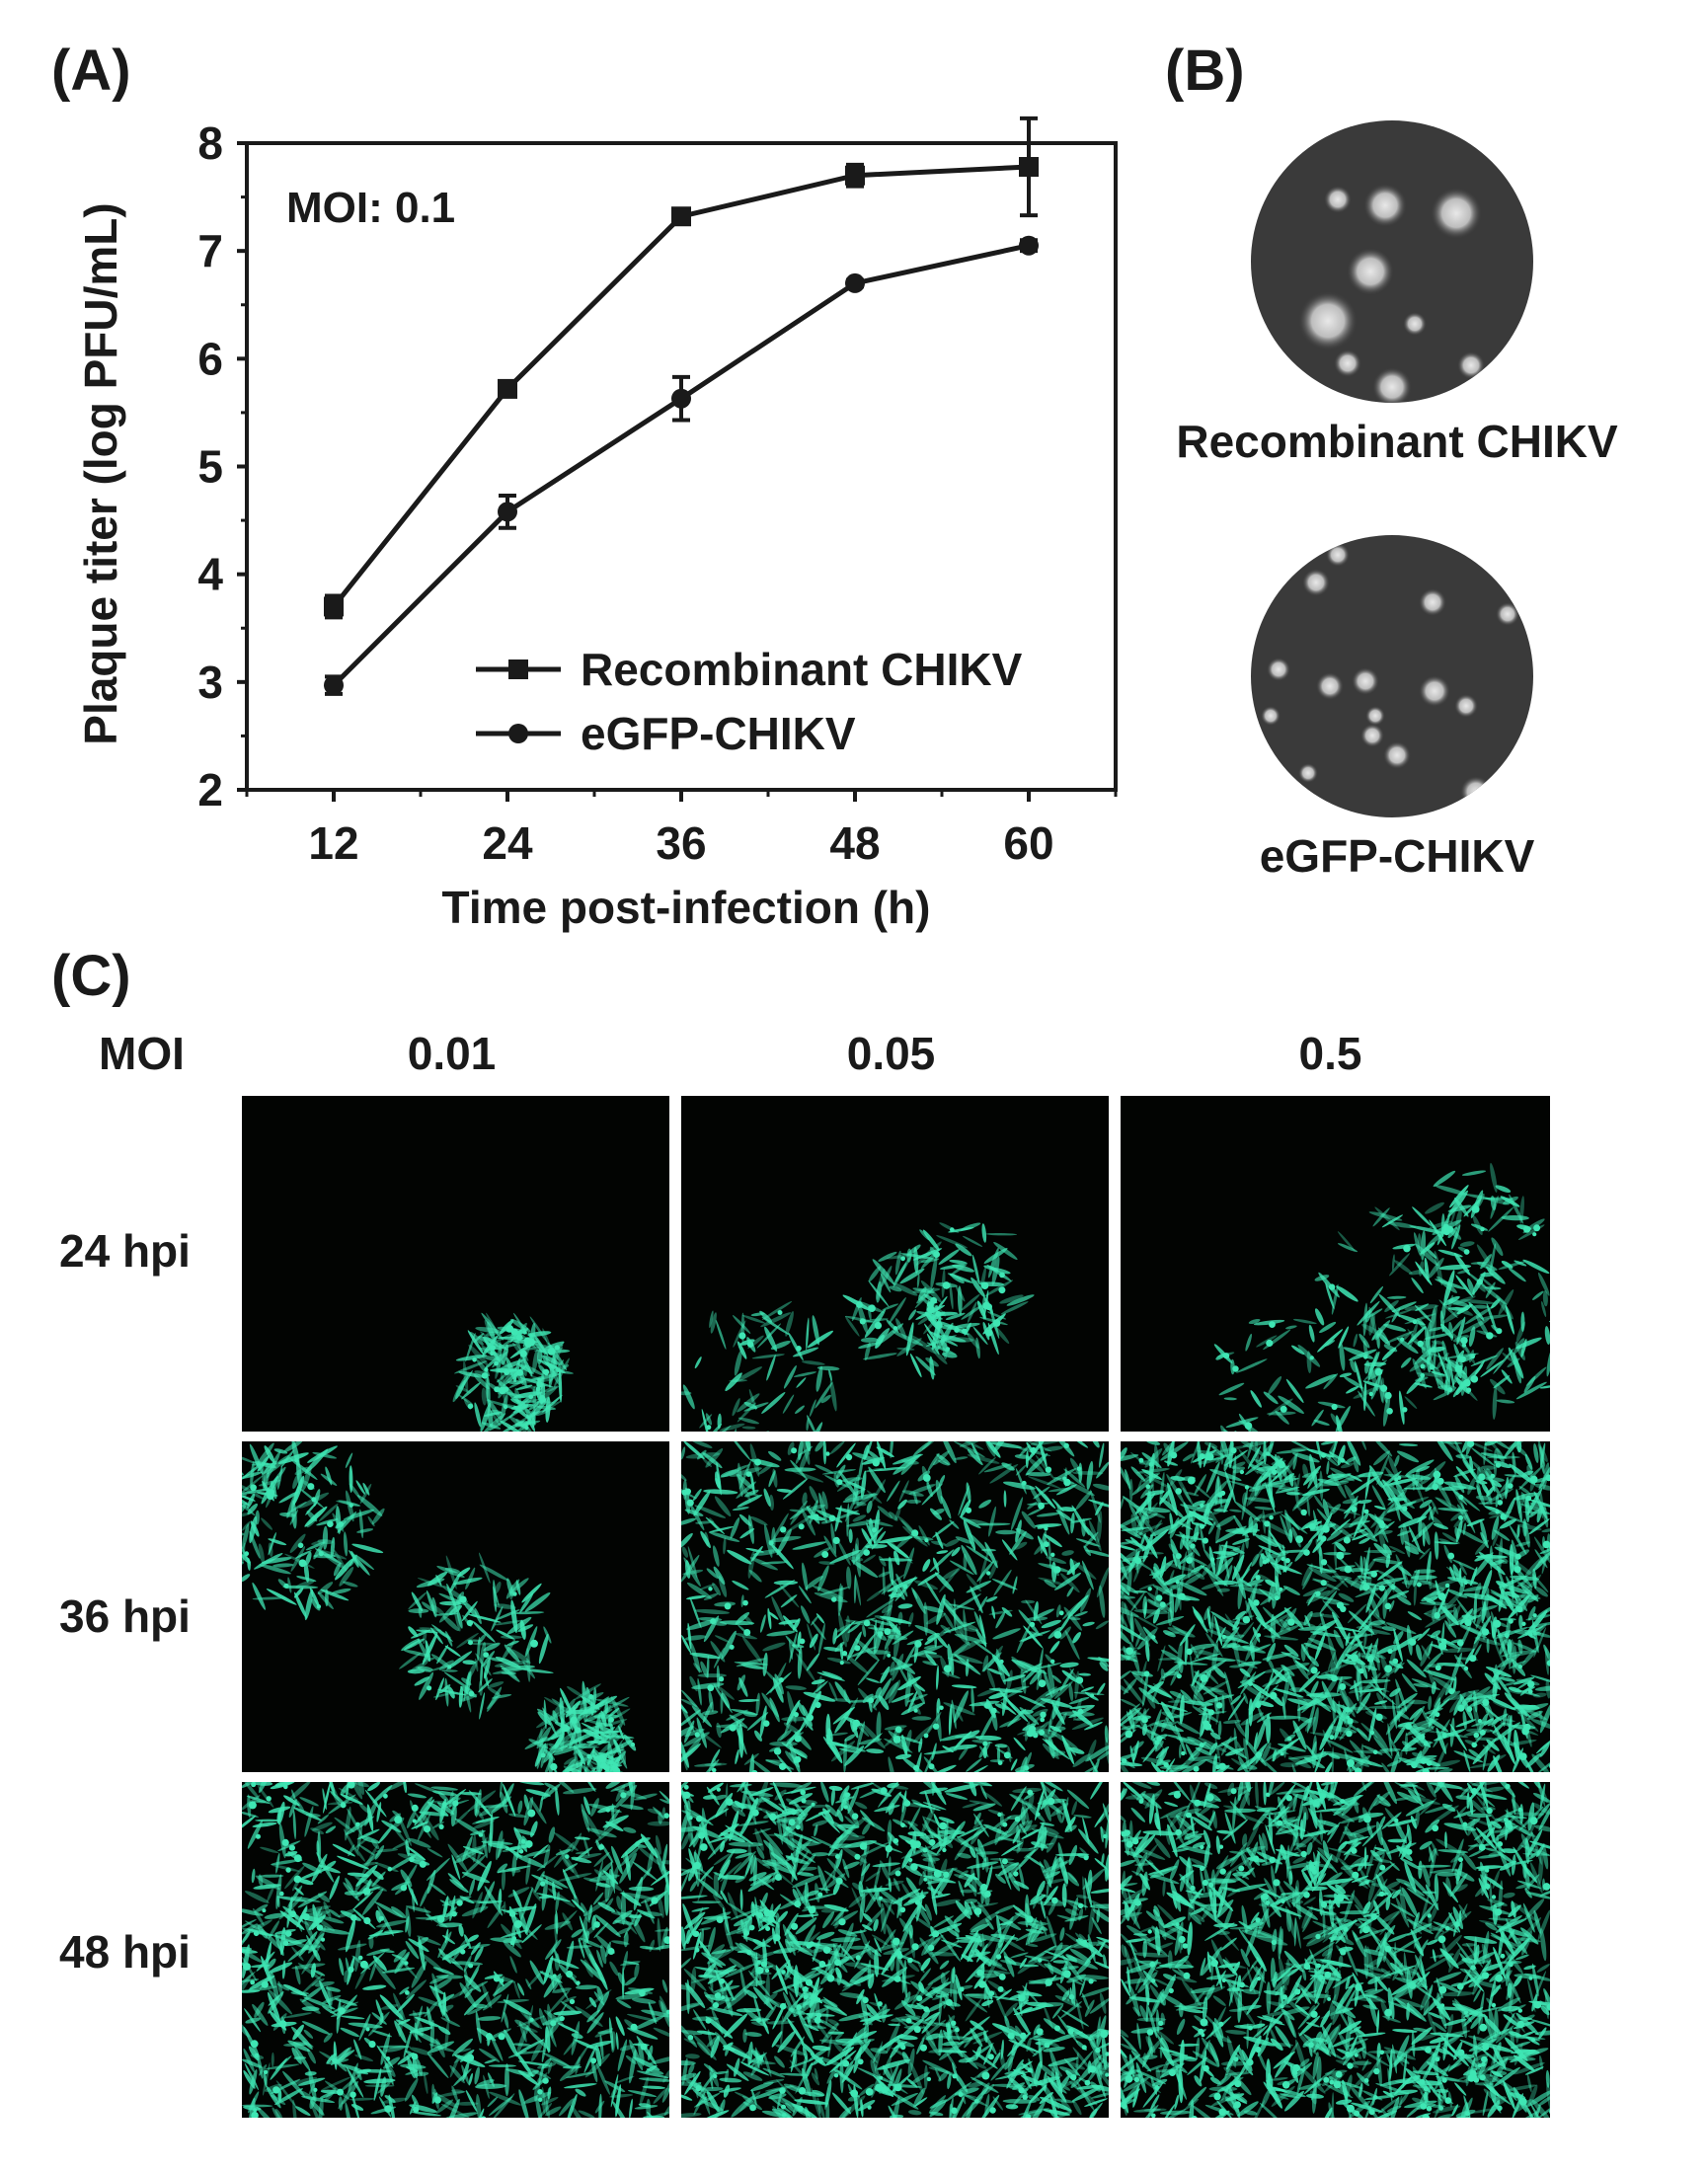 The height and width of the screenshot is (2171, 1708). Describe the element at coordinates (91, 976) in the screenshot. I see `panel-c-label: (C)` at that location.